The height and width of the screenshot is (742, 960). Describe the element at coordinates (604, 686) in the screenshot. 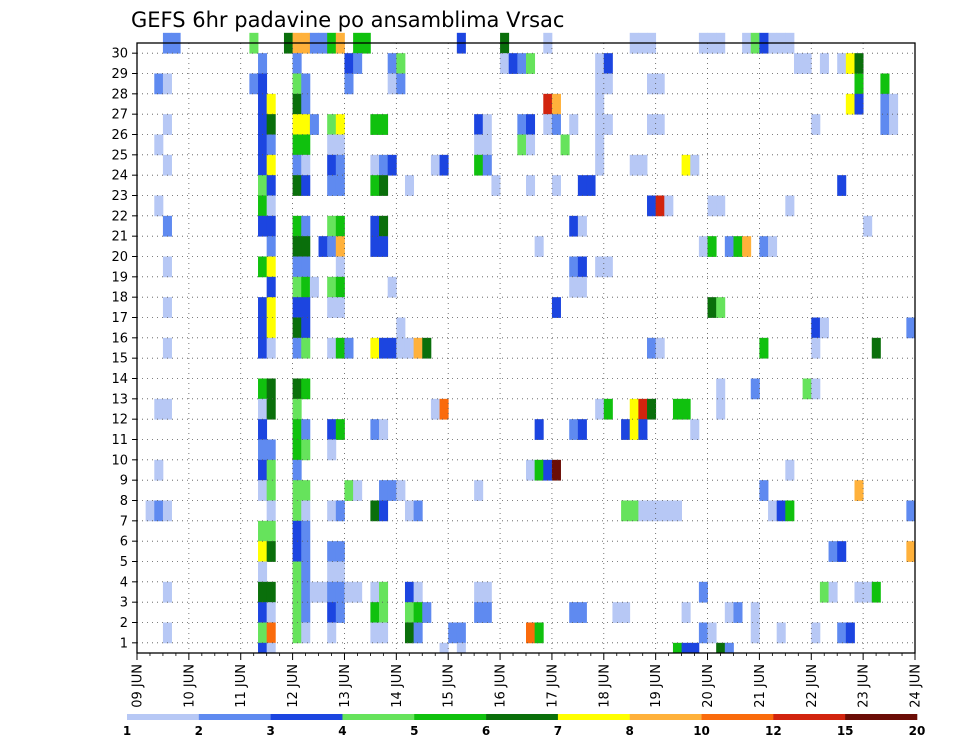

I see `x-tick-label: 18 JUN` at that location.